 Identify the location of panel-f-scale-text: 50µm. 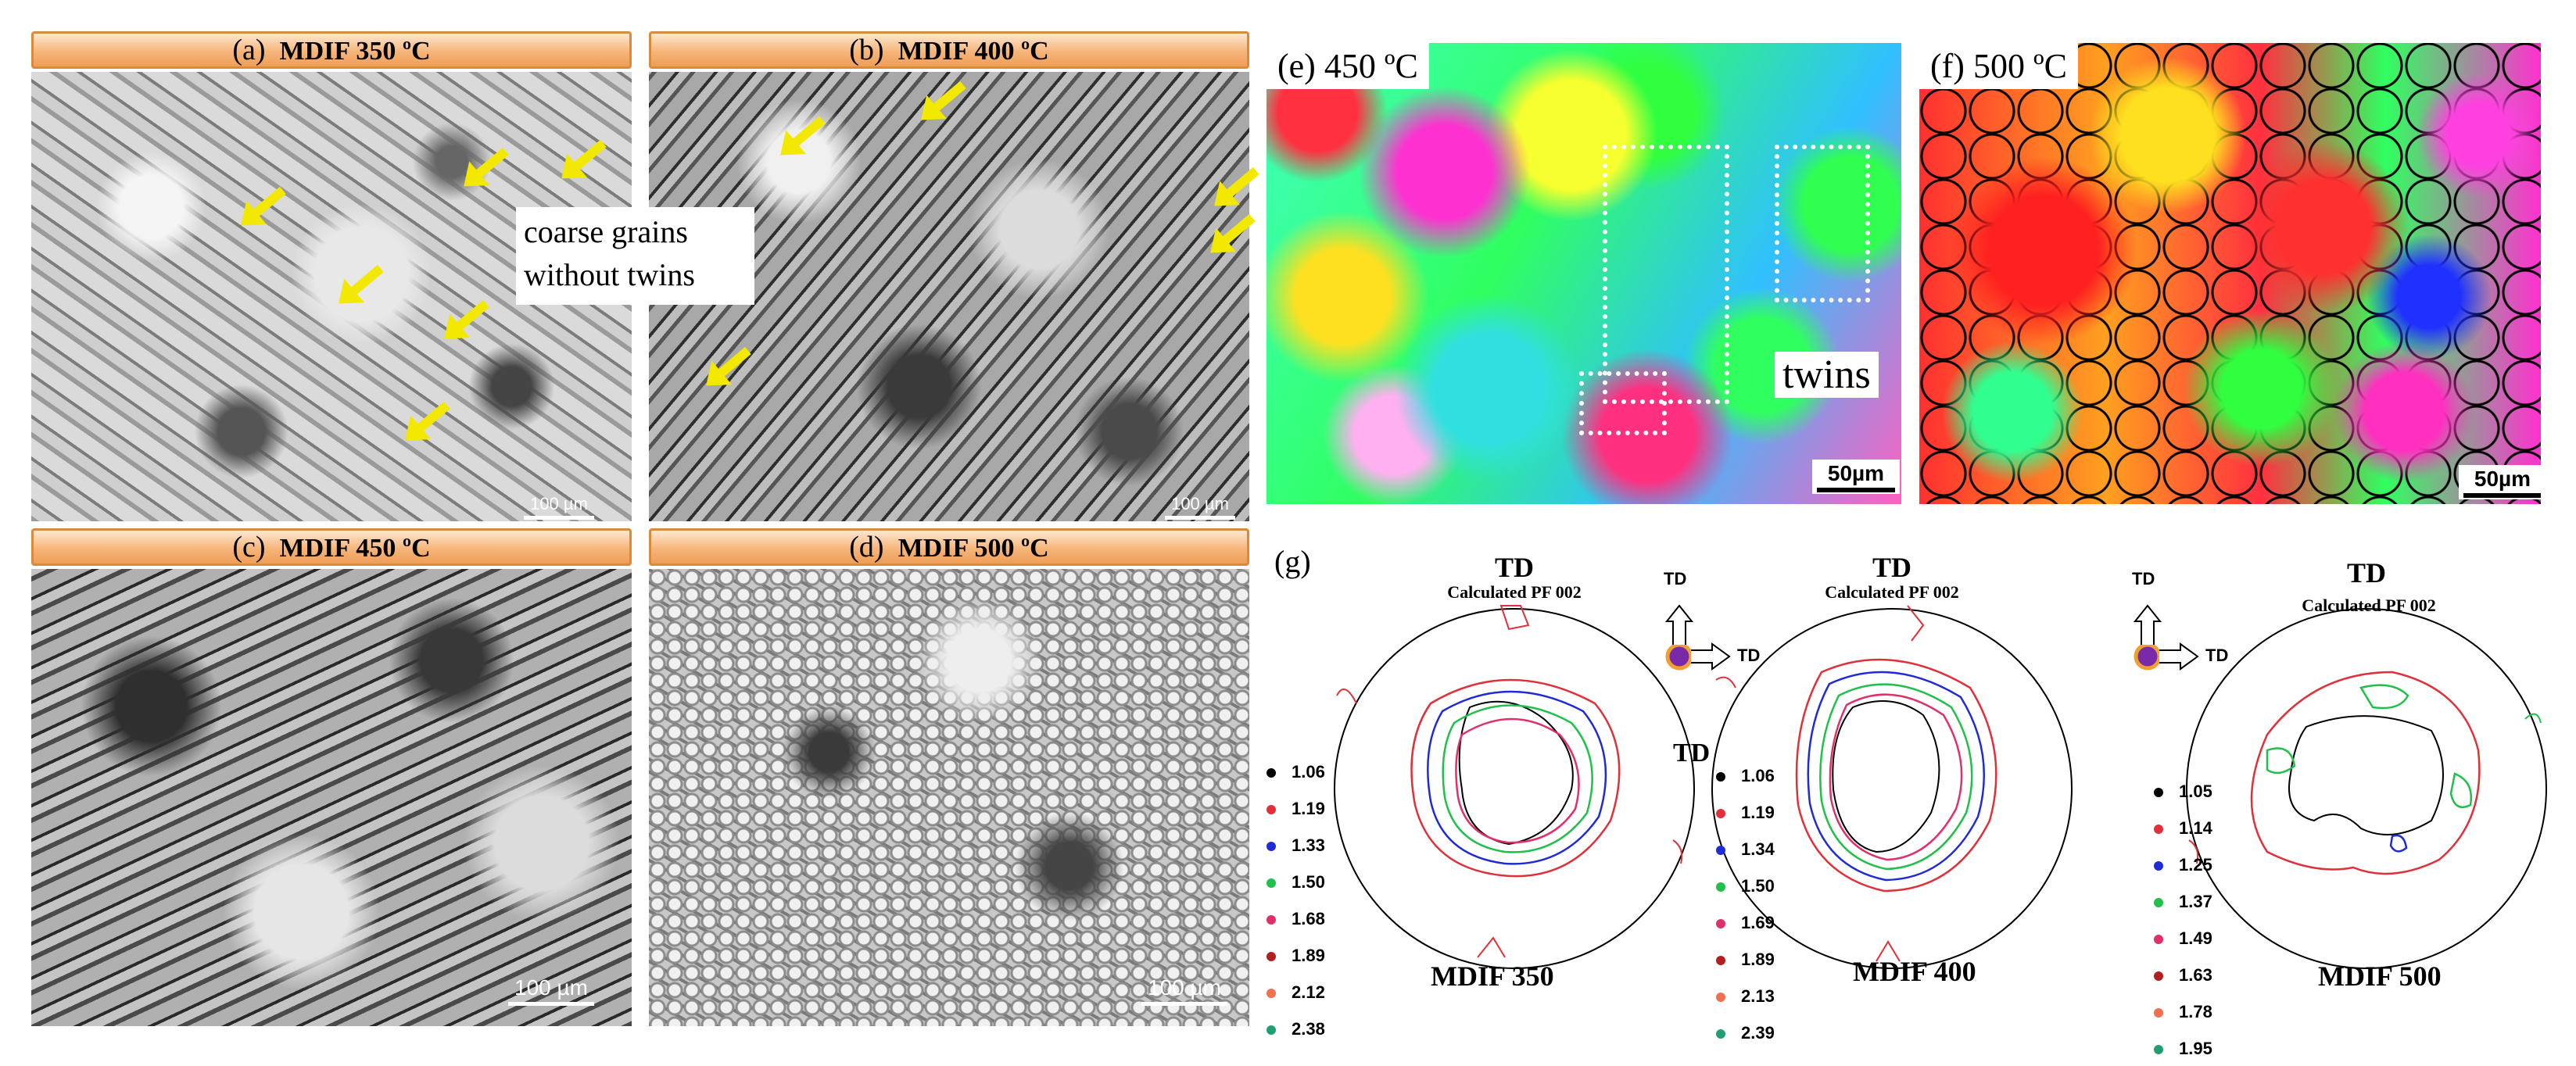
(2502, 479).